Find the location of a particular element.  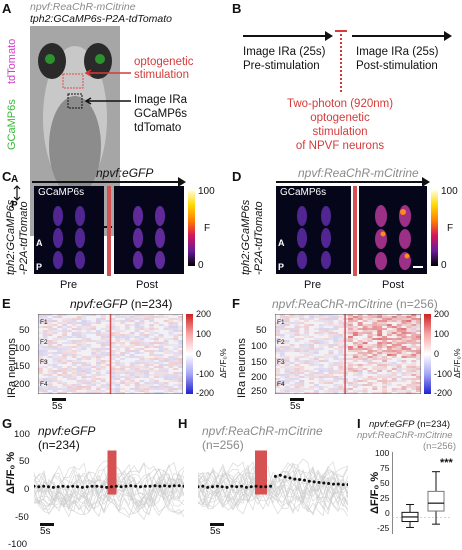

panel-c-side-2: -P2A-tdTomato is located at coordinates (24, 238).